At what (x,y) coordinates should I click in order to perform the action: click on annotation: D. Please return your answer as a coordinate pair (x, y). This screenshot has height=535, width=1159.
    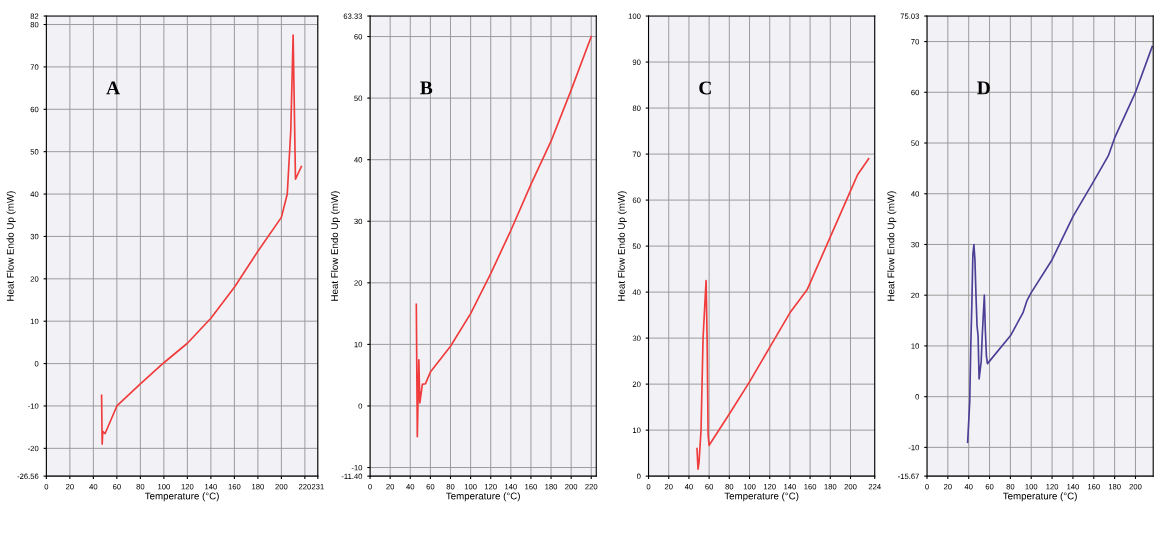
    Looking at the image, I should click on (983, 88).